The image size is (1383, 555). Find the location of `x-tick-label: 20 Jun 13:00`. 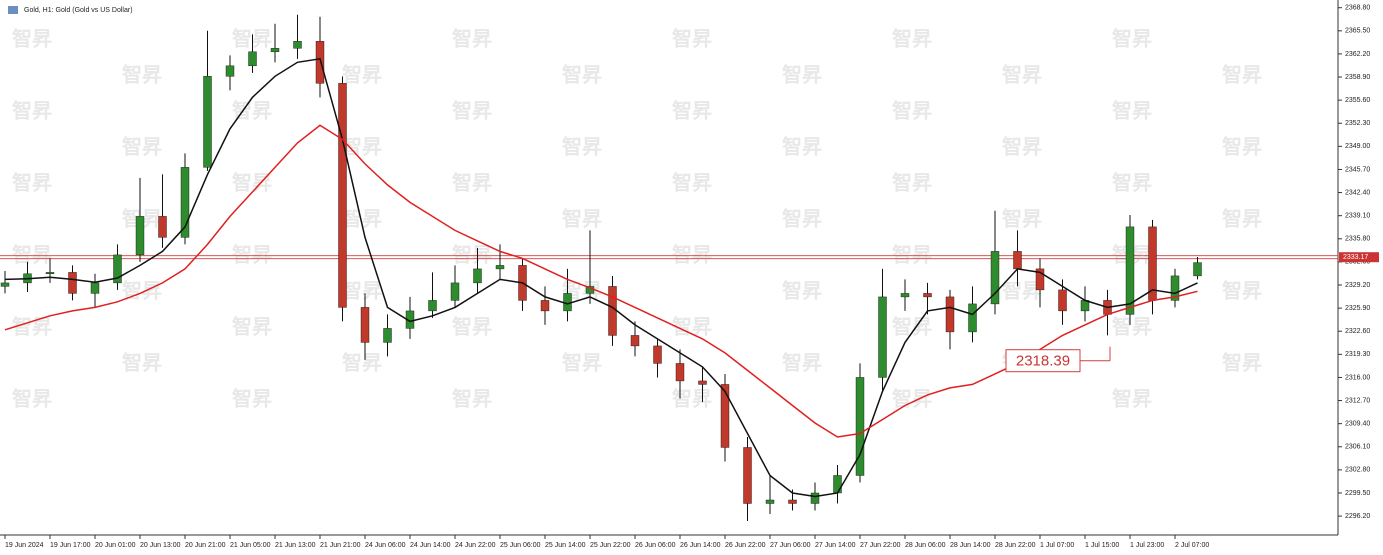

x-tick-label: 20 Jun 13:00 is located at coordinates (160, 545).